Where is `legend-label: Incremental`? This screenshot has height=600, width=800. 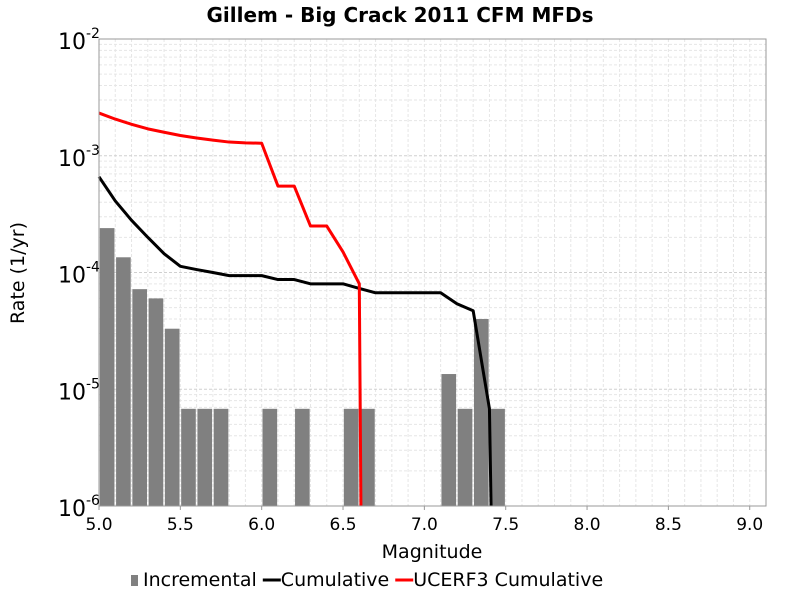 legend-label: Incremental is located at coordinates (200, 580).